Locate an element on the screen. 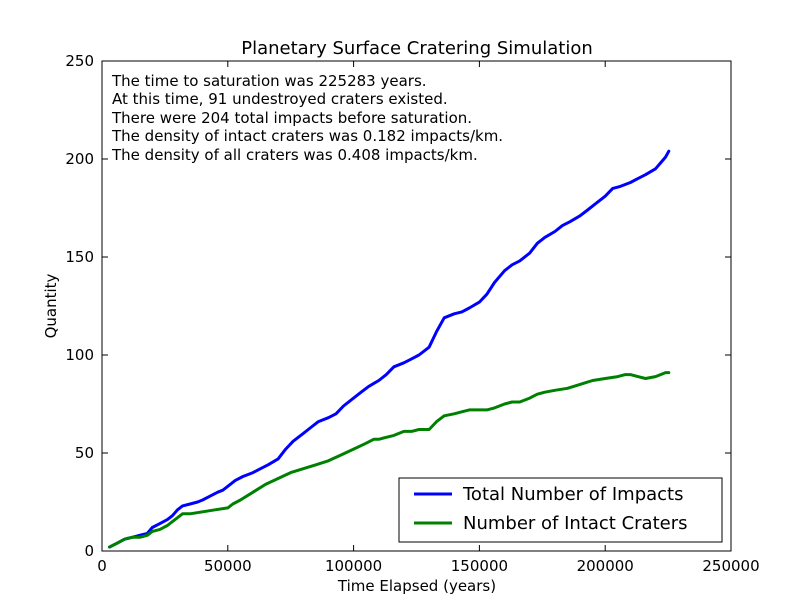 The height and width of the screenshot is (612, 812). chart-title: Planetary Surface Cratering Simulation is located at coordinates (417, 48).